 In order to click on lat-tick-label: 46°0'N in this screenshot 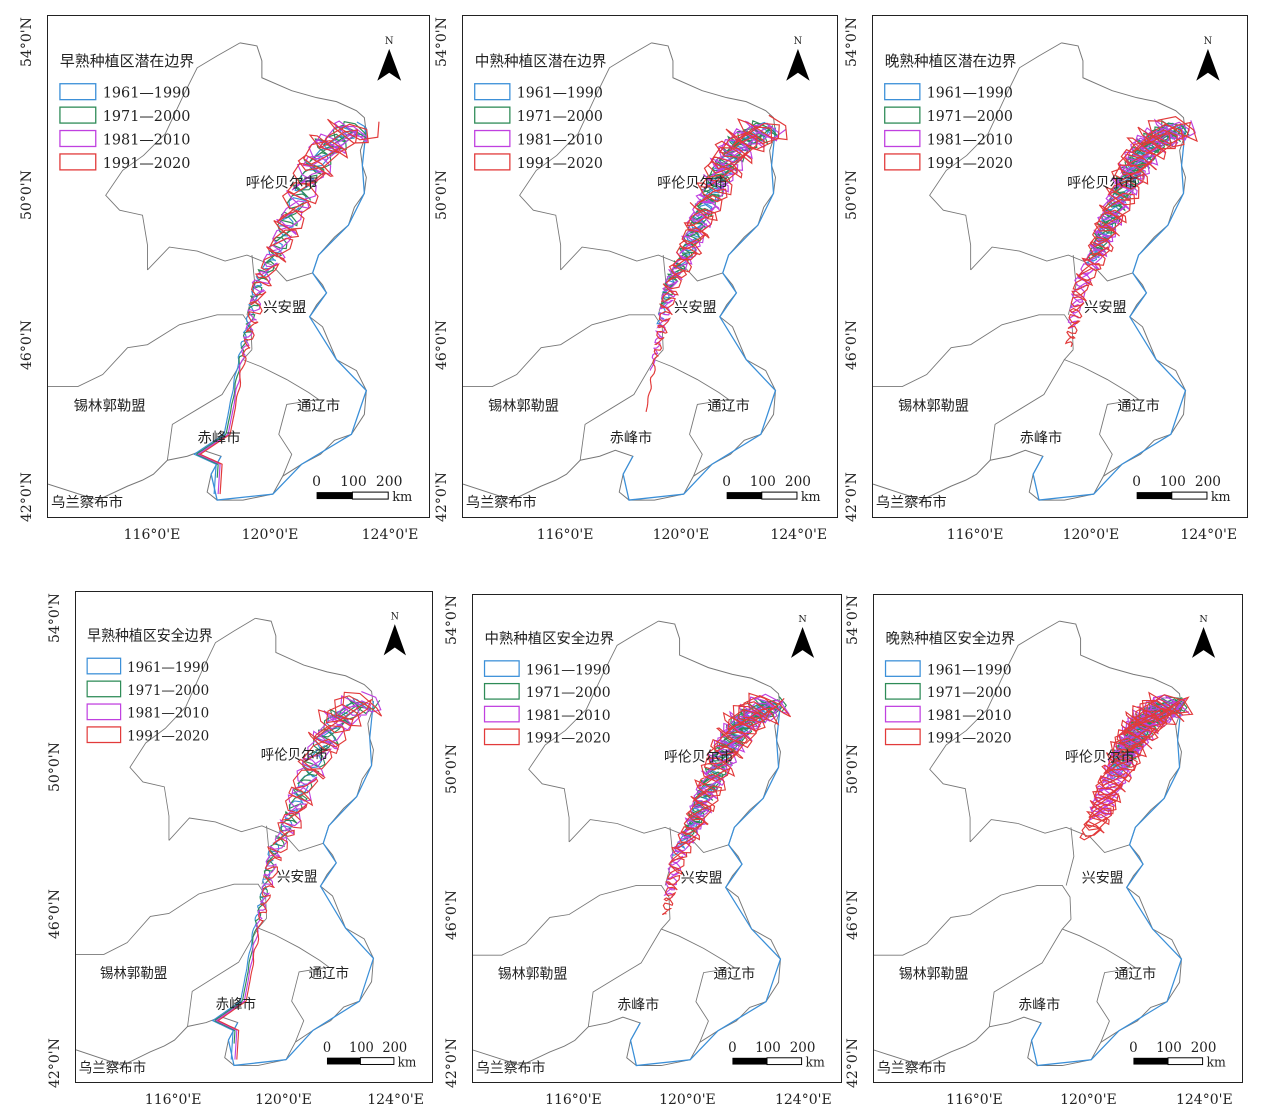, I will do `click(442, 345)`.